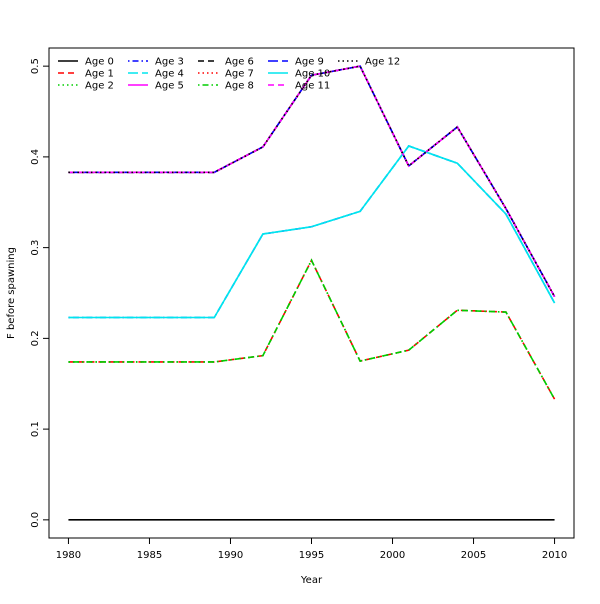 The image size is (600, 604). Describe the element at coordinates (11, 293) in the screenshot. I see `y-axis-title: F before spawning` at that location.